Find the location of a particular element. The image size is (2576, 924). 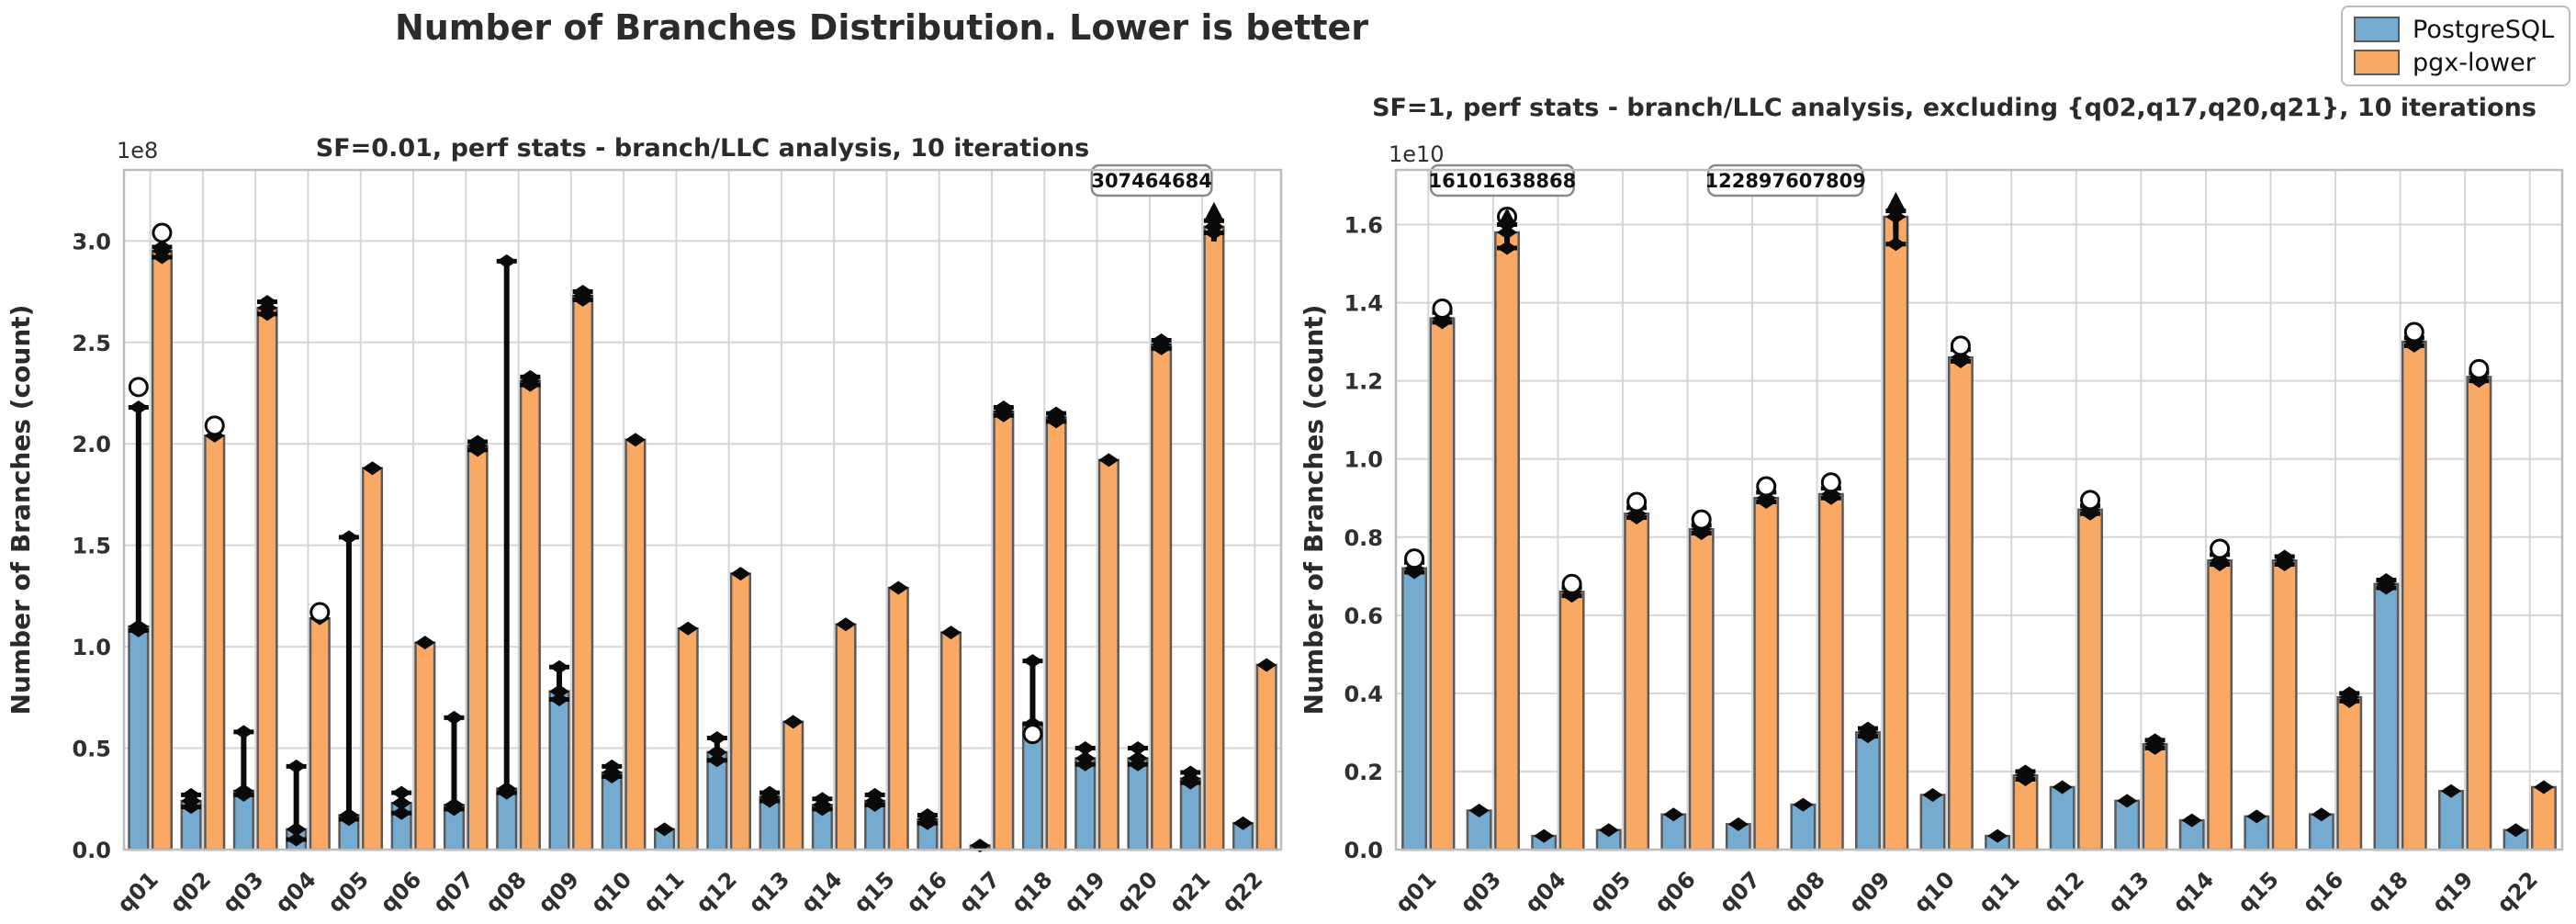

bar-pgx-lower-q11 is located at coordinates (688, 738).